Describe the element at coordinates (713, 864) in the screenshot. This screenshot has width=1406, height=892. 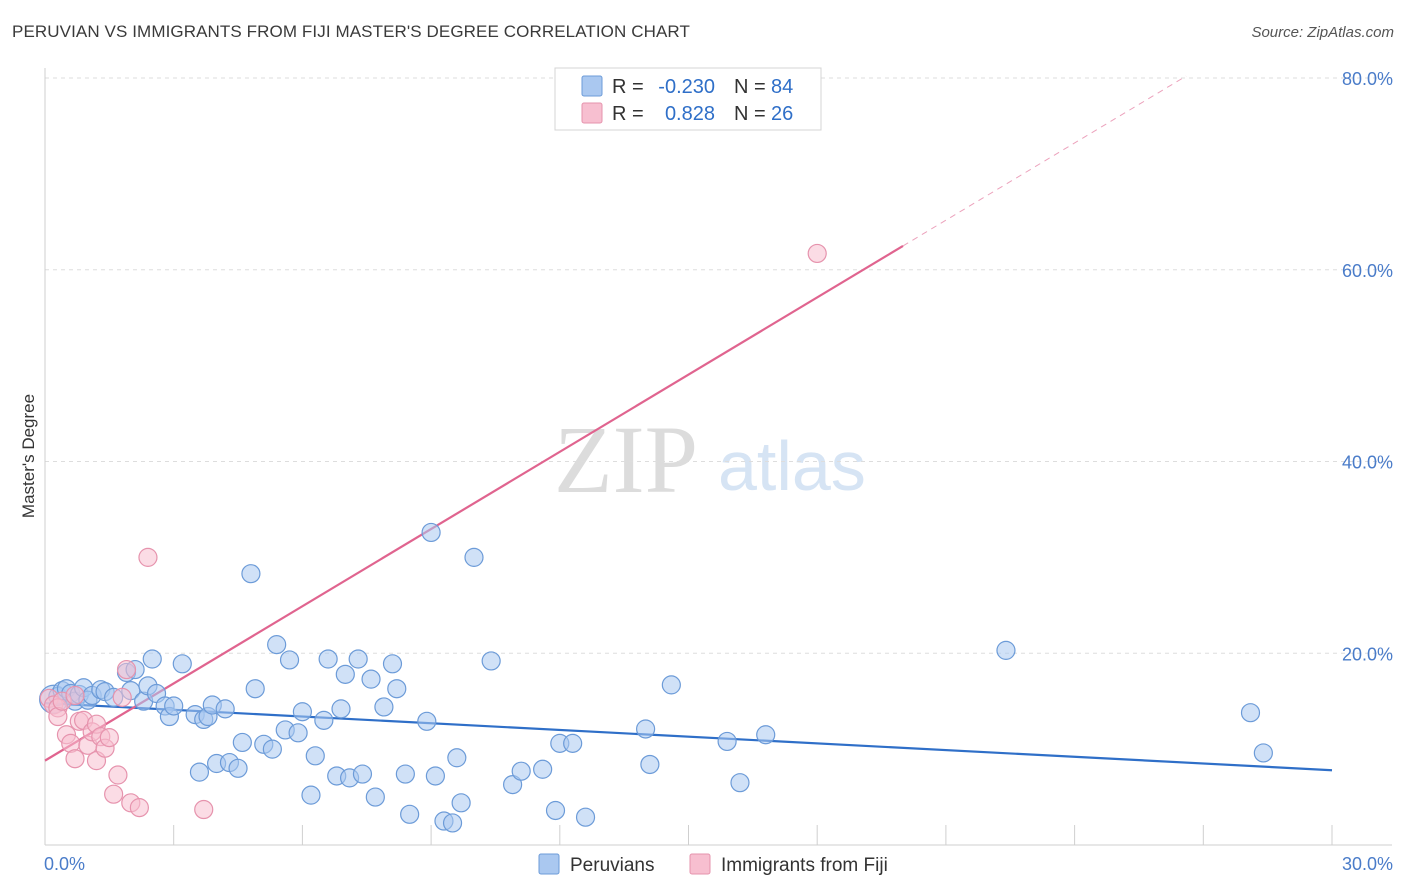
I see `series-legend: Peruvians Immigrants from Fiji` at that location.